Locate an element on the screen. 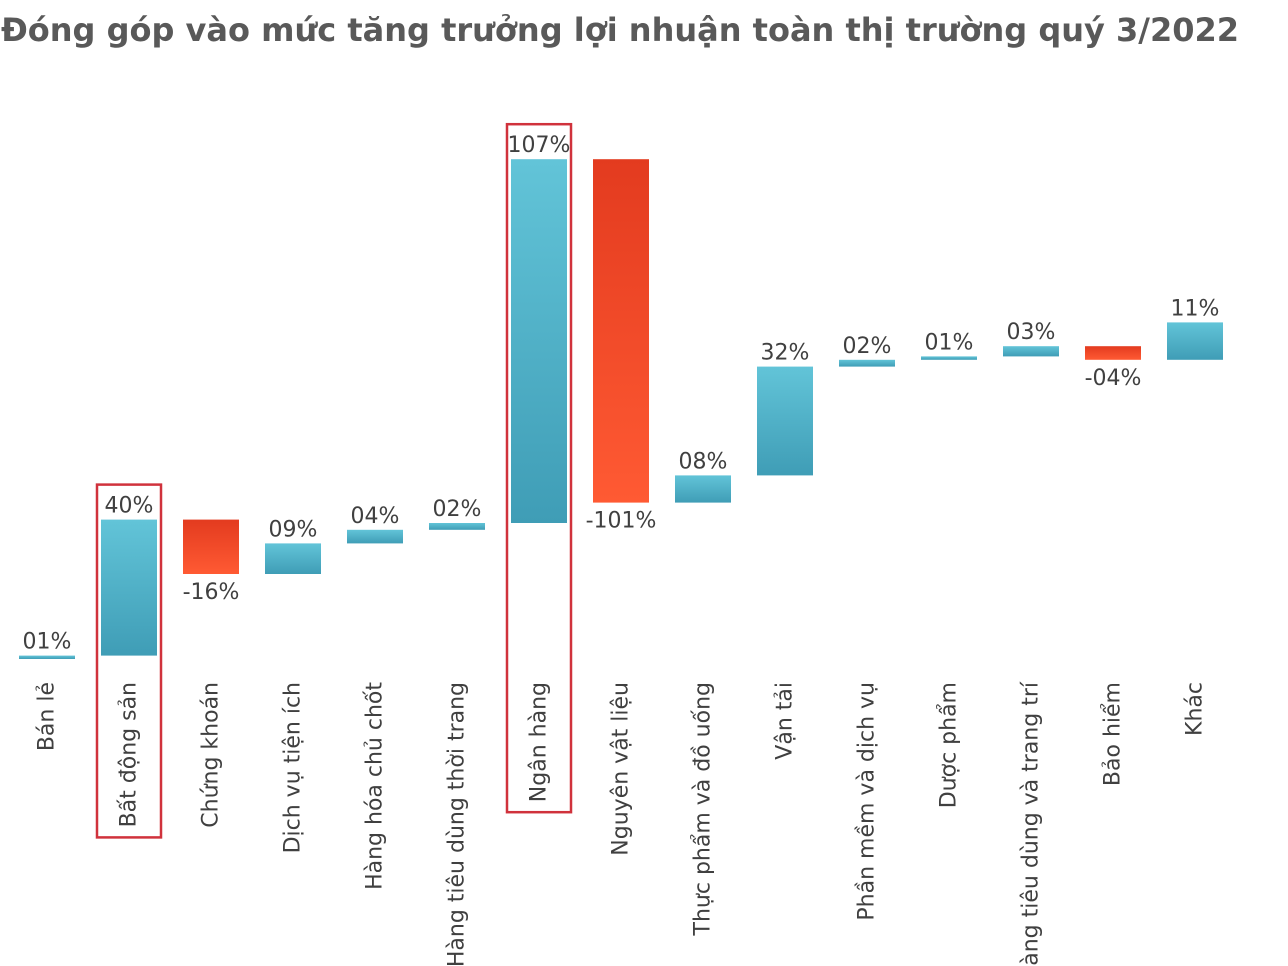 Image resolution: width=1288 pixels, height=966 pixels. data-label-8: -101% is located at coordinates (621, 521).